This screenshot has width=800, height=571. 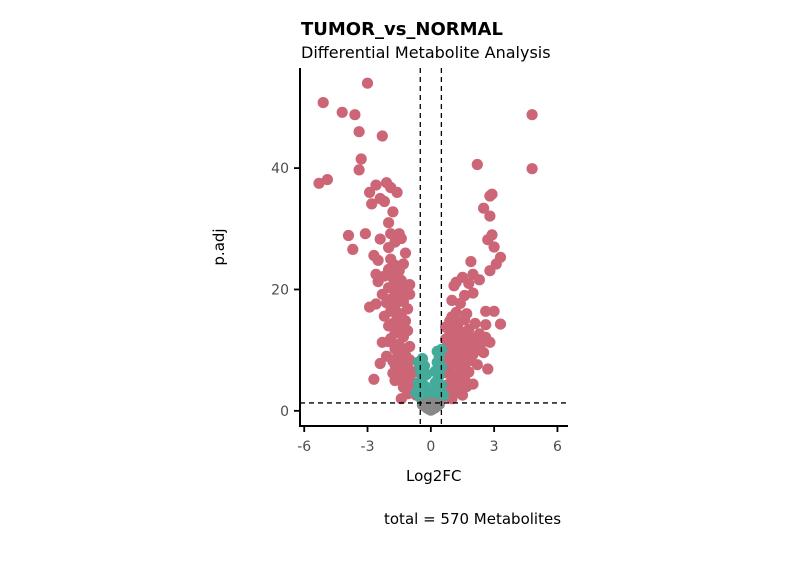 I want to click on x-tick-label: 6, so click(x=557, y=447).